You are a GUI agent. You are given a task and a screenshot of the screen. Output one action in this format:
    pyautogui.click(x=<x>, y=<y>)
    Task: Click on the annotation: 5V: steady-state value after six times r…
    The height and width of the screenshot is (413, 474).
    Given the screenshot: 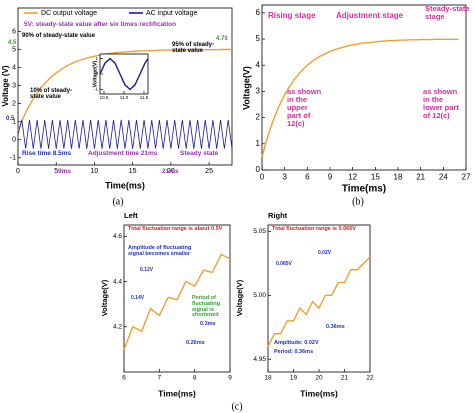 What is the action you would take?
    pyautogui.click(x=100, y=24)
    